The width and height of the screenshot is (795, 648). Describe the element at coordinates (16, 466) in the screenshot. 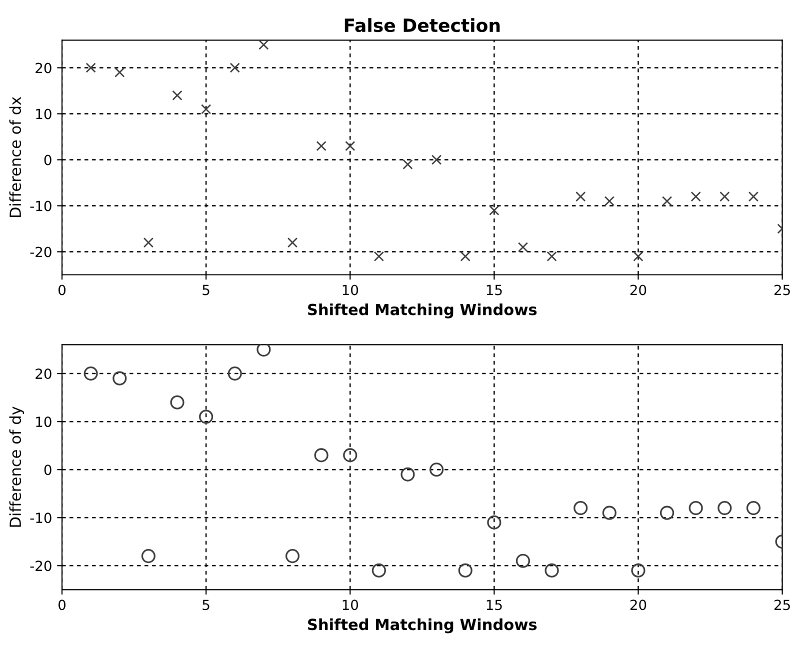

I see `y-axis-title: Difference of dy` at that location.